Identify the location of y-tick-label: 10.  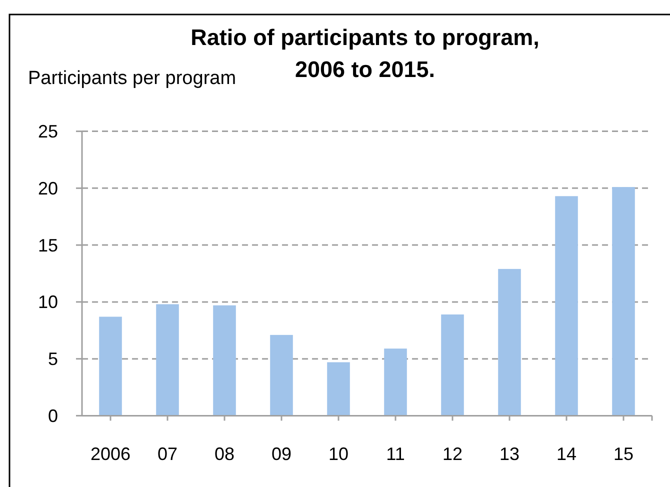
(48, 302).